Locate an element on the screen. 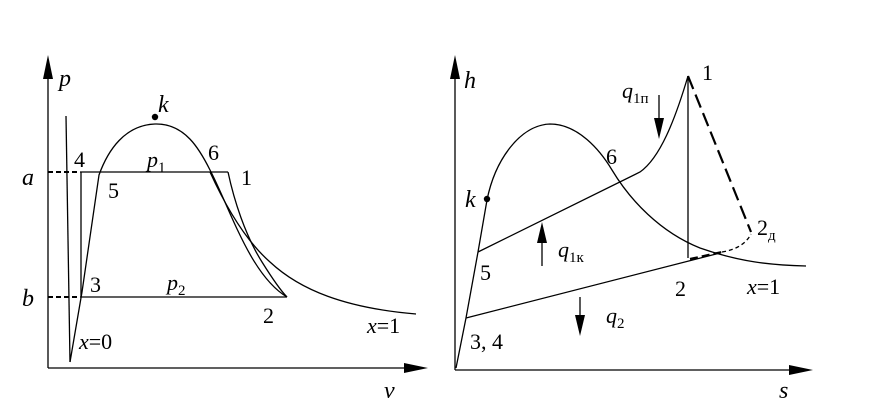 This screenshot has width=883, height=413. q2-arrow-head is located at coordinates (580, 325).